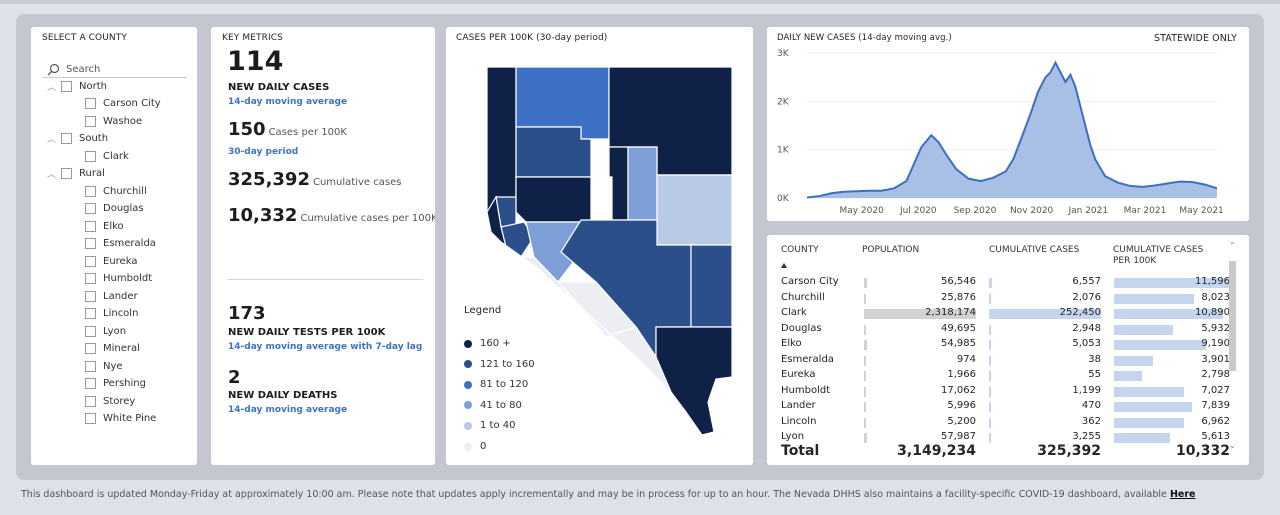 This screenshot has width=1280, height=515. I want to click on slicer-item: Mineral, so click(112, 349).